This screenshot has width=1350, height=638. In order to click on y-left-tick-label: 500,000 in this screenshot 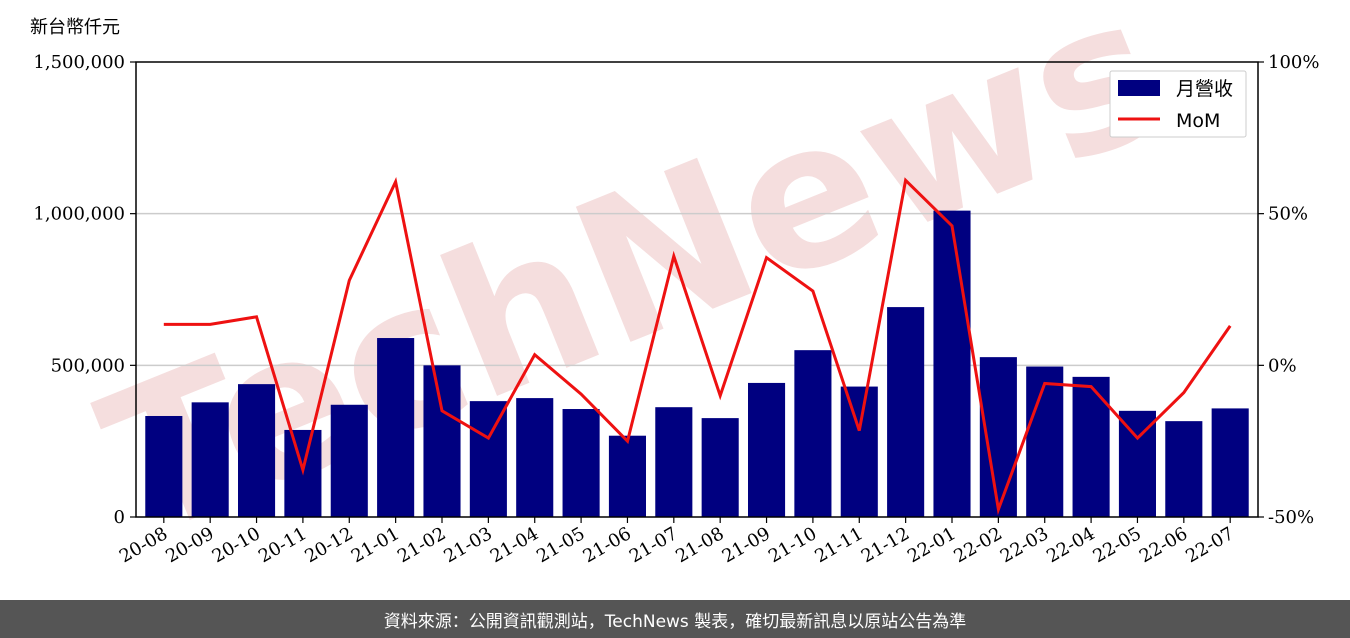, I will do `click(88, 365)`.